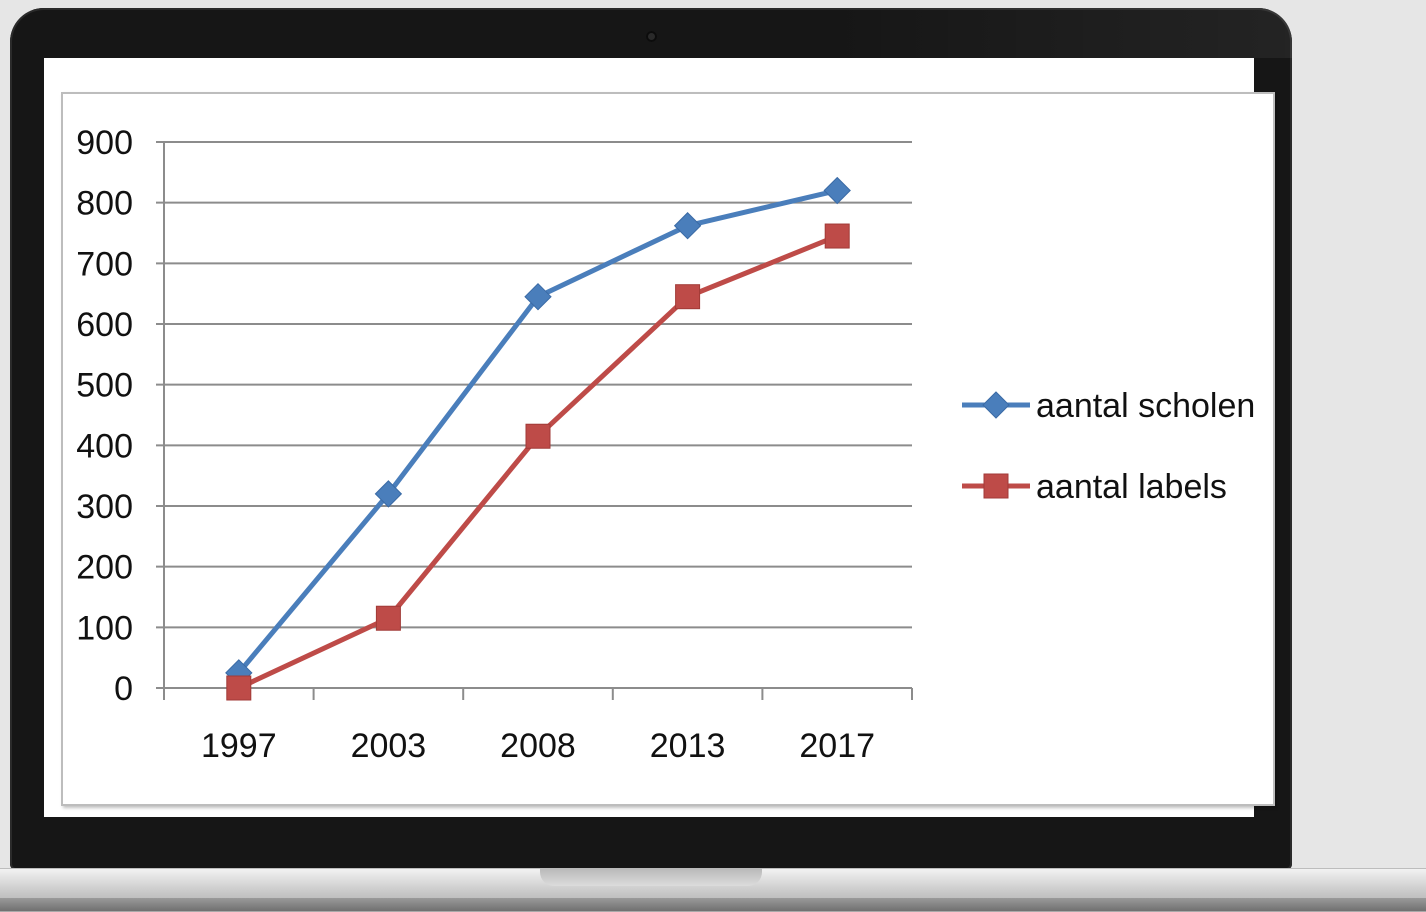 The height and width of the screenshot is (912, 1426). Describe the element at coordinates (104, 568) in the screenshot. I see `y-tick-label: 200` at that location.